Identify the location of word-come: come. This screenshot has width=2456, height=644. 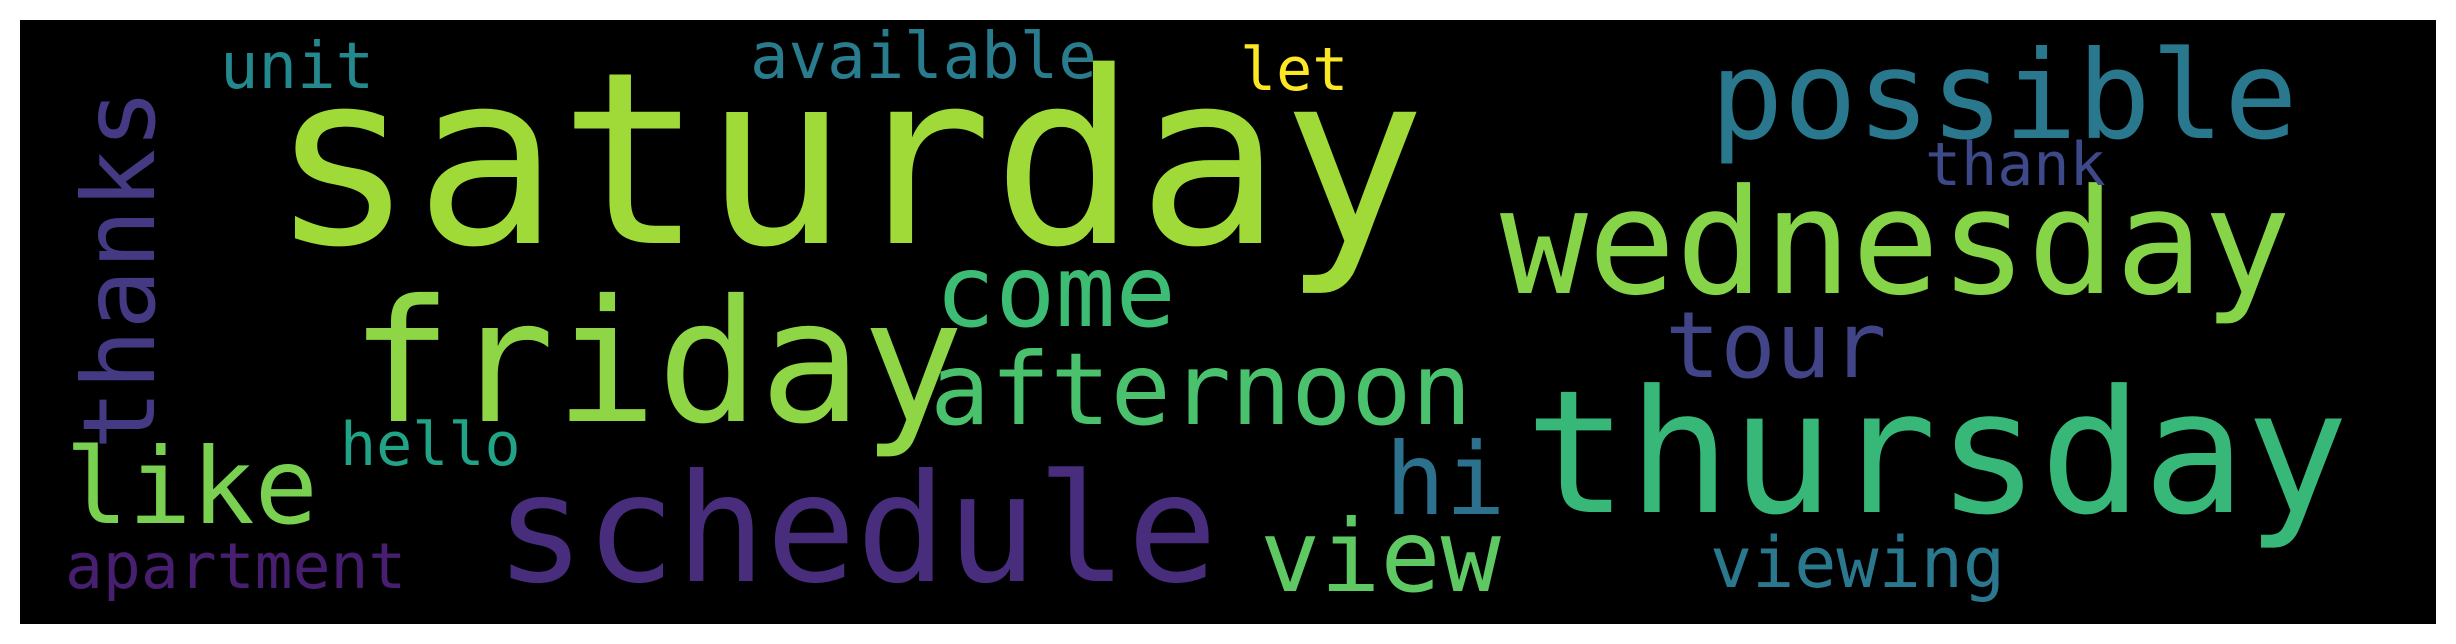
(1055, 291).